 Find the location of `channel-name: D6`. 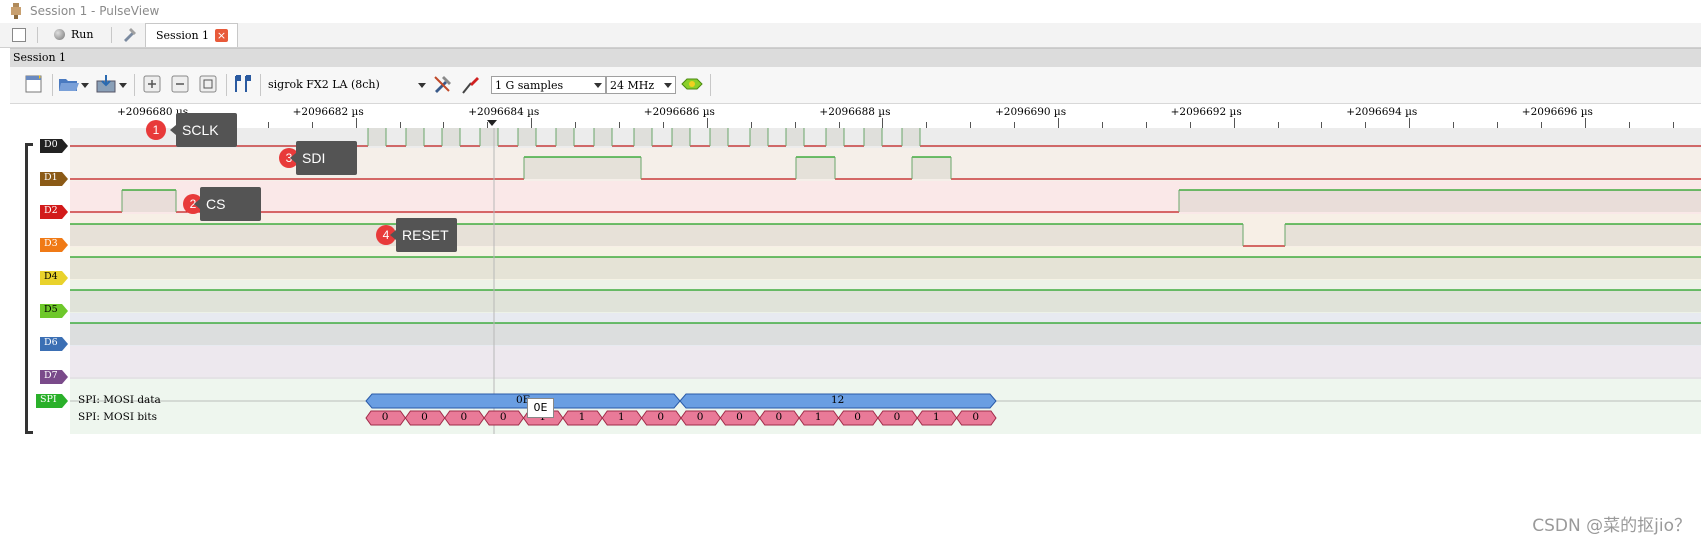

channel-name: D6 is located at coordinates (51, 342).